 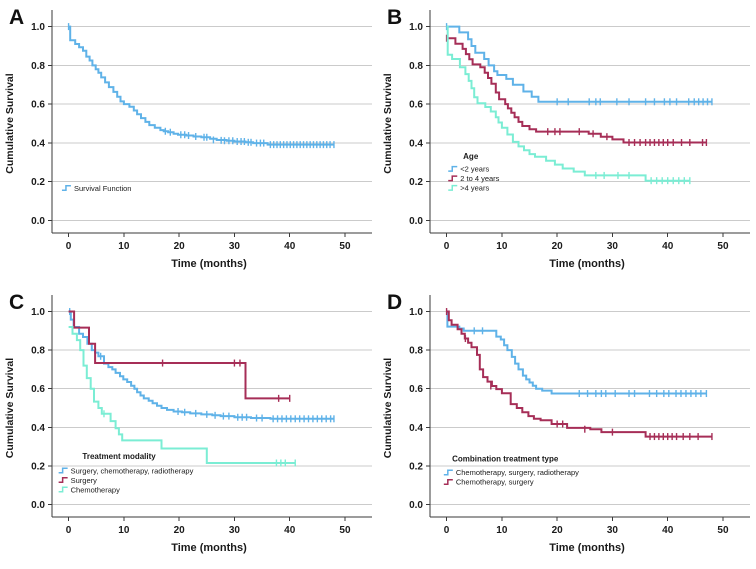 I want to click on legend-item-label: Chemotherapy, surgery, radiotherapy, so click(x=517, y=472).